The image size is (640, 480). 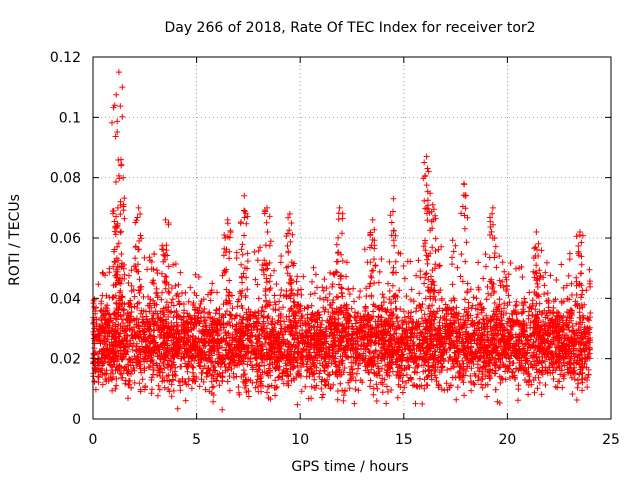 I want to click on y-tick-label: 0.12, so click(x=65, y=58).